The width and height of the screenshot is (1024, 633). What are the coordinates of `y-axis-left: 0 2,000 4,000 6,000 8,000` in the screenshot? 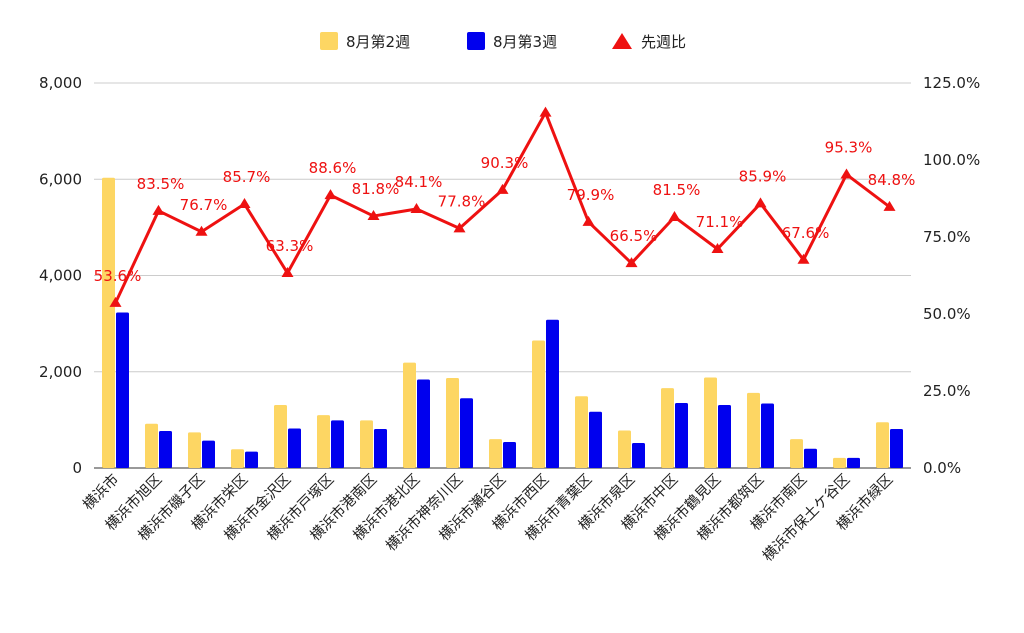 It's located at (60, 275).